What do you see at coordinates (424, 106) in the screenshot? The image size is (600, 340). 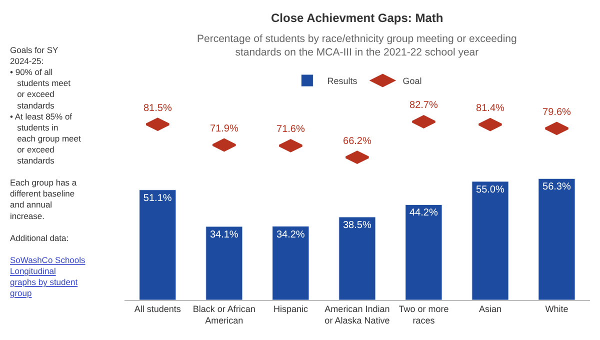 I see `data-label: 82.7%` at bounding box center [424, 106].